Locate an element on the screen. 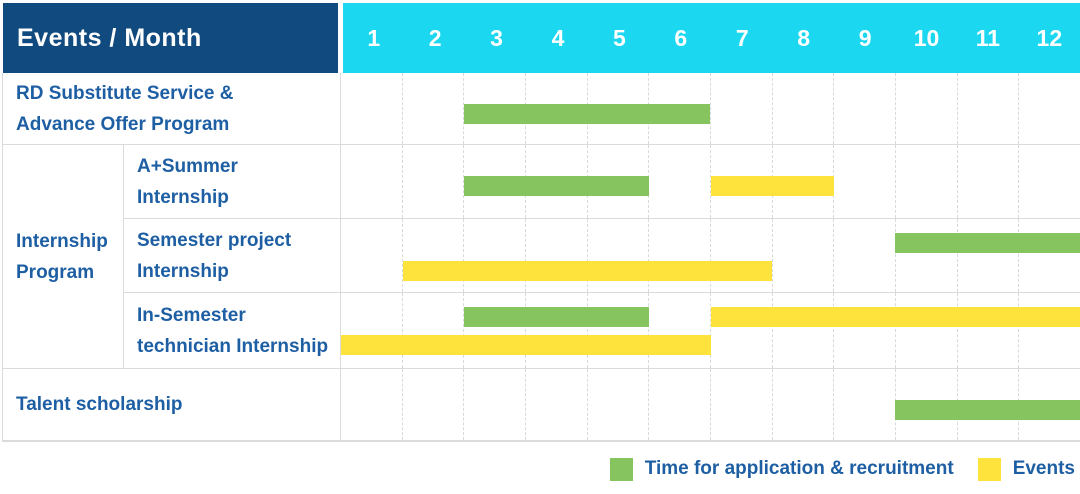  label-line: Semester project is located at coordinates (214, 240).